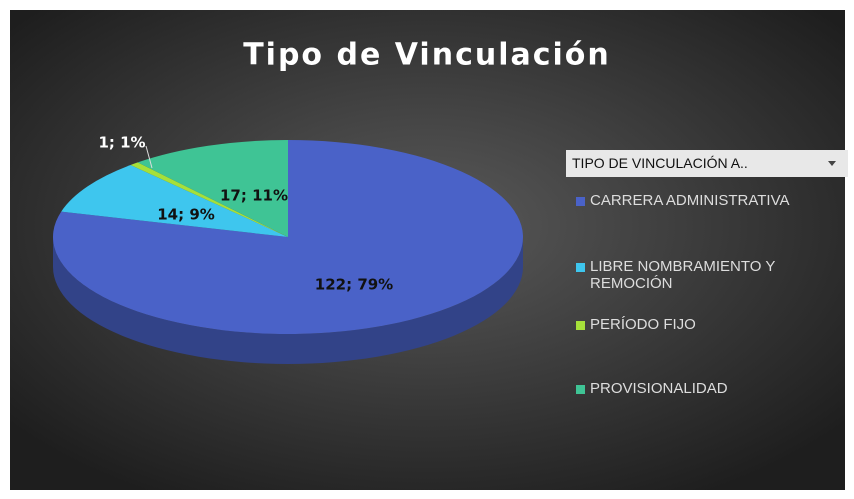 This screenshot has height=499, width=854. Describe the element at coordinates (121, 143) in the screenshot. I see `data-label: 1; 1%` at that location.